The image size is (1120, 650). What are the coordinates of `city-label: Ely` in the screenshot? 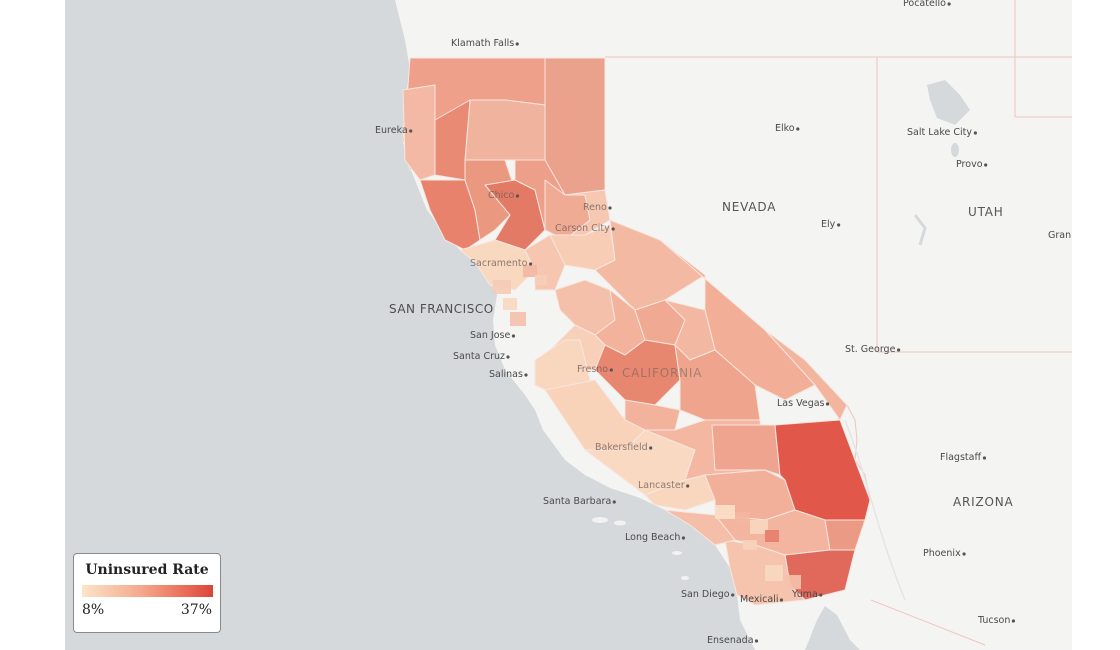 It's located at (828, 224).